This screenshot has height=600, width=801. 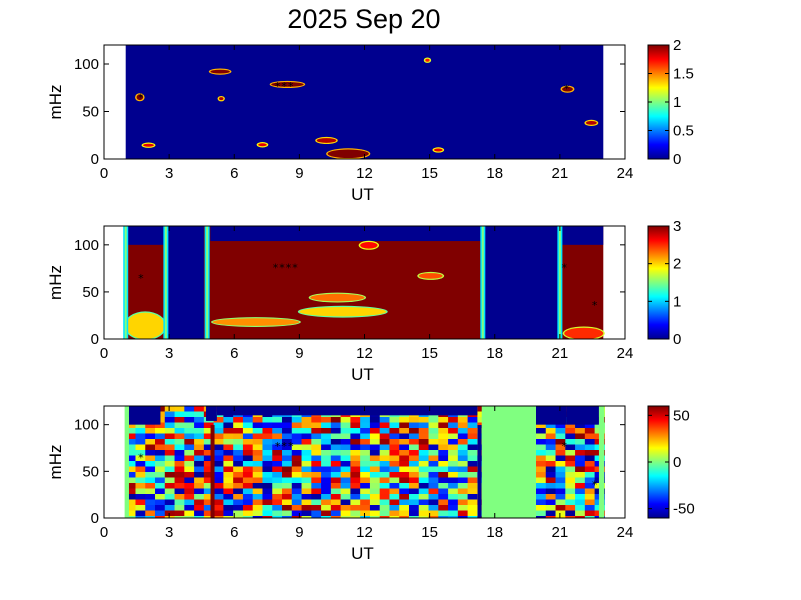 What do you see at coordinates (364, 102) in the screenshot?
I see `heatmap-image: ** * * *` at bounding box center [364, 102].